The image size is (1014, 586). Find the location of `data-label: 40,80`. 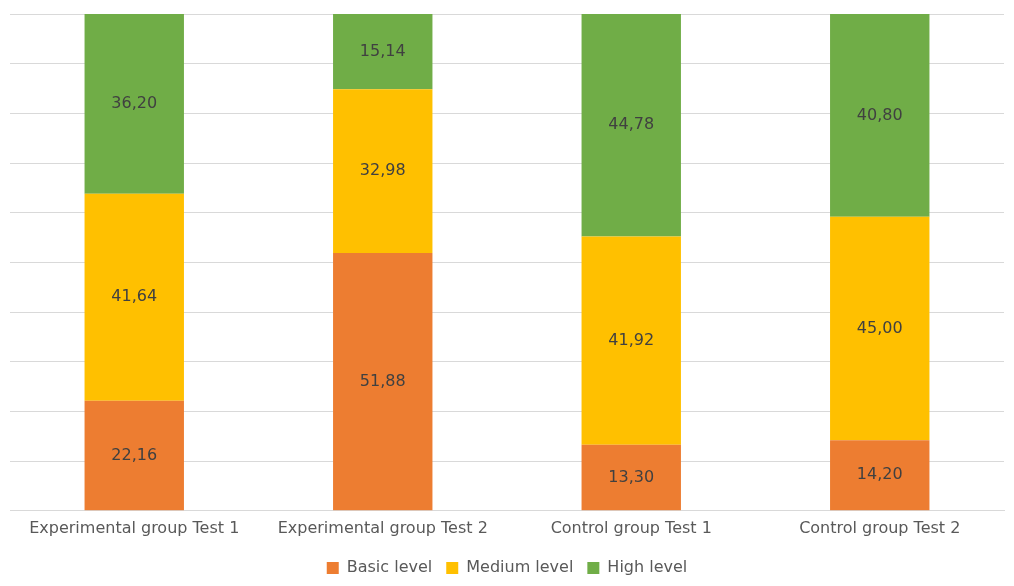

data-label: 40,80 is located at coordinates (879, 114).